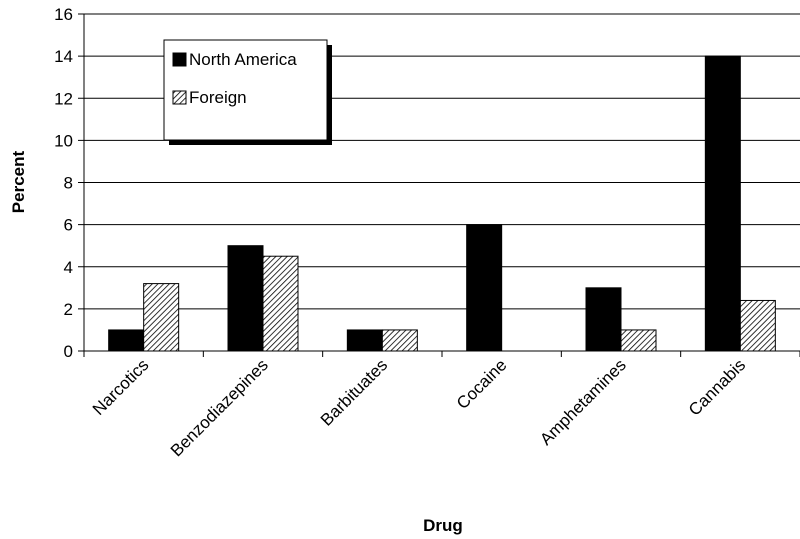  What do you see at coordinates (443, 525) in the screenshot?
I see `x-axis-title: Drug` at bounding box center [443, 525].